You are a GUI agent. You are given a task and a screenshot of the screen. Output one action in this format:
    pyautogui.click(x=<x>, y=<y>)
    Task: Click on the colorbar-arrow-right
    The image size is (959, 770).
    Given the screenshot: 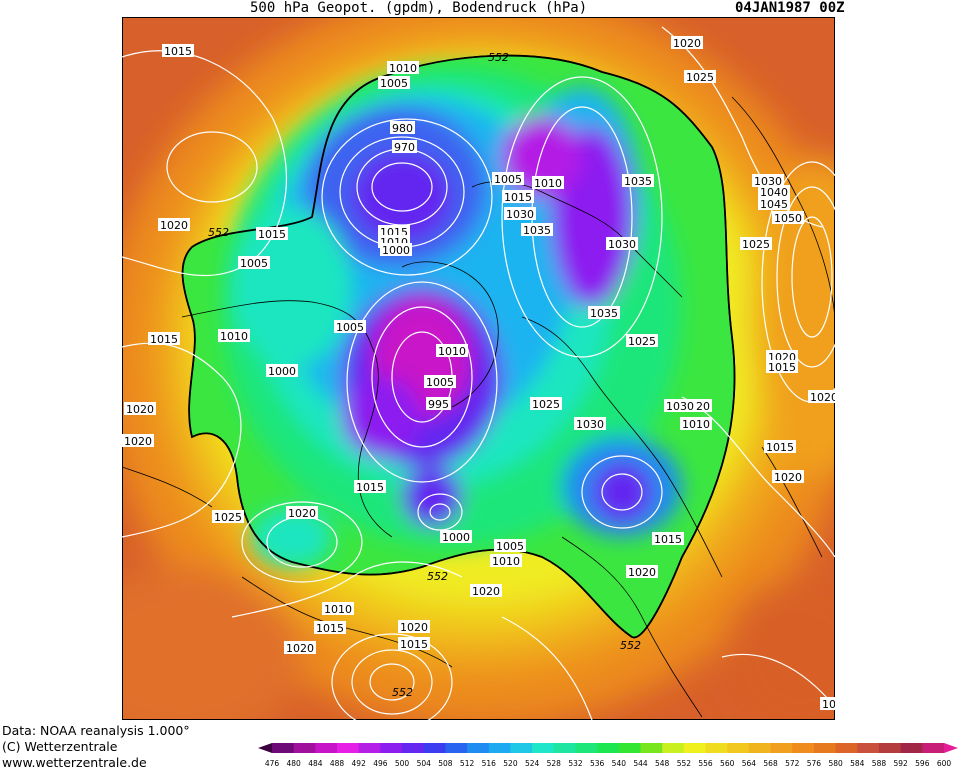 What is the action you would take?
    pyautogui.click(x=951, y=748)
    